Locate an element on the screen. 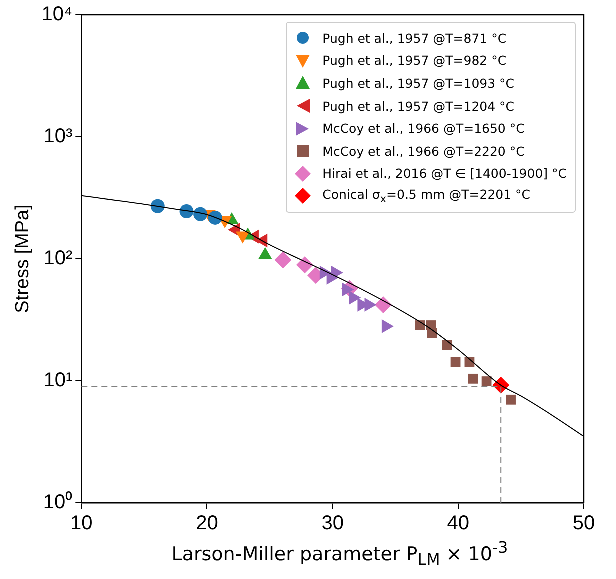 The width and height of the screenshot is (616, 579). x-tick-label: 10 is located at coordinates (81, 523).